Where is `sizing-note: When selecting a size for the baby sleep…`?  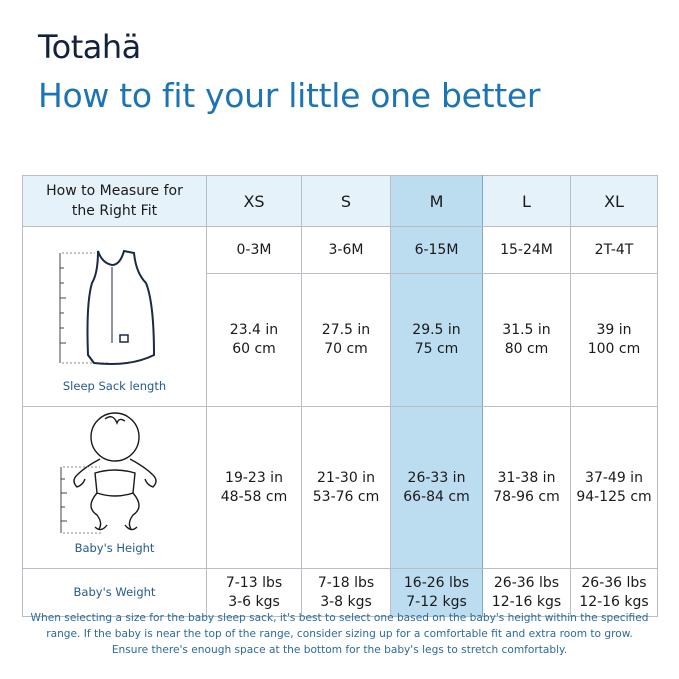 sizing-note: When selecting a size for the baby sleep… is located at coordinates (339, 634).